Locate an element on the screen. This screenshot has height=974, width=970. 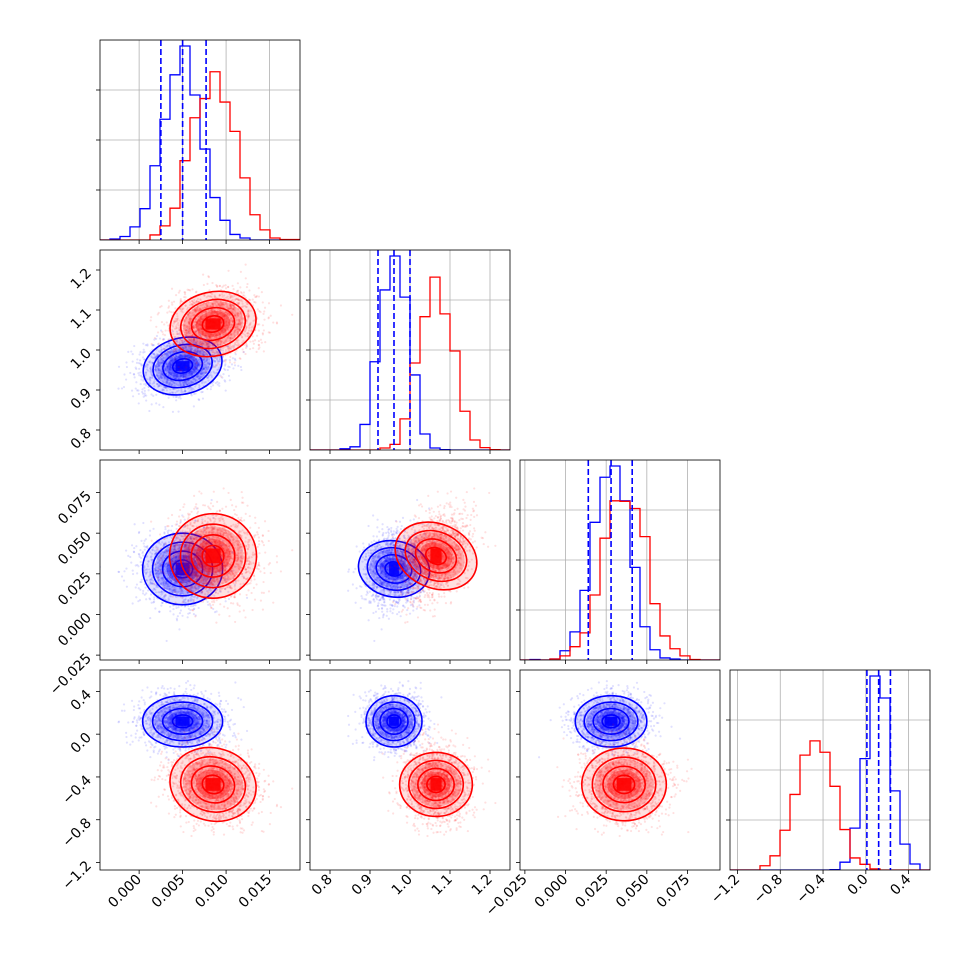
y-tick-label: 1.0 is located at coordinates (81, 359).